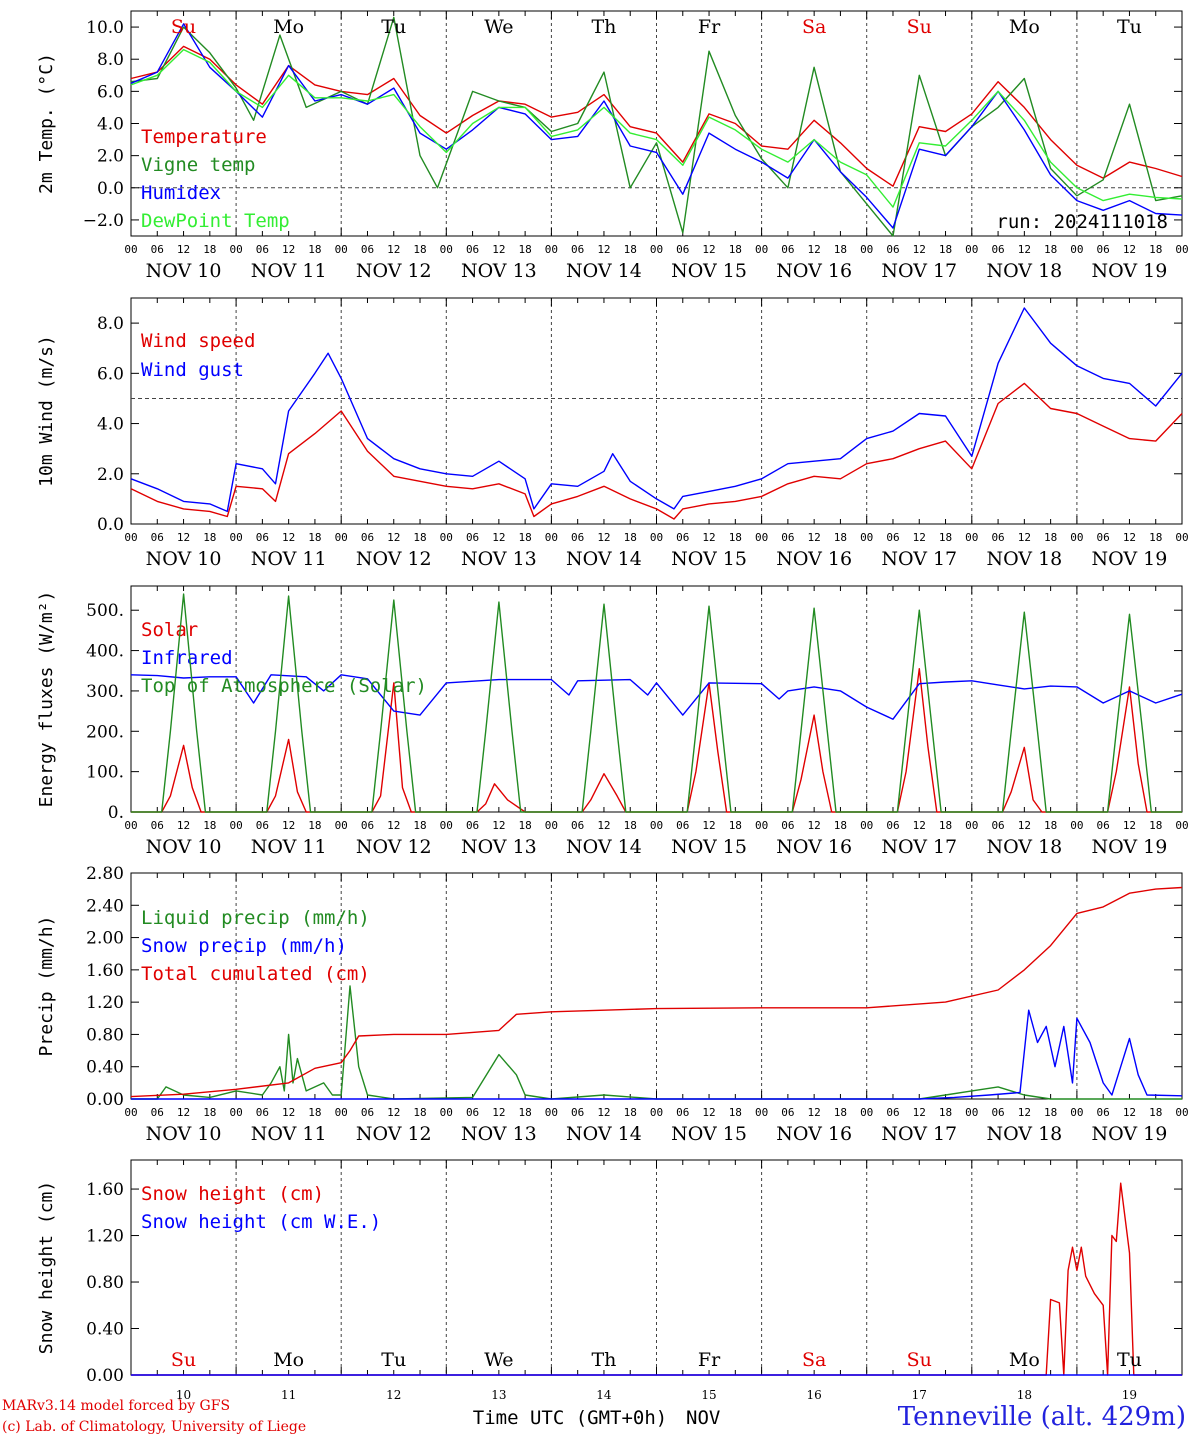 The image size is (1194, 1440). Describe the element at coordinates (198, 341) in the screenshot. I see `legend-entry: Wind speed` at that location.